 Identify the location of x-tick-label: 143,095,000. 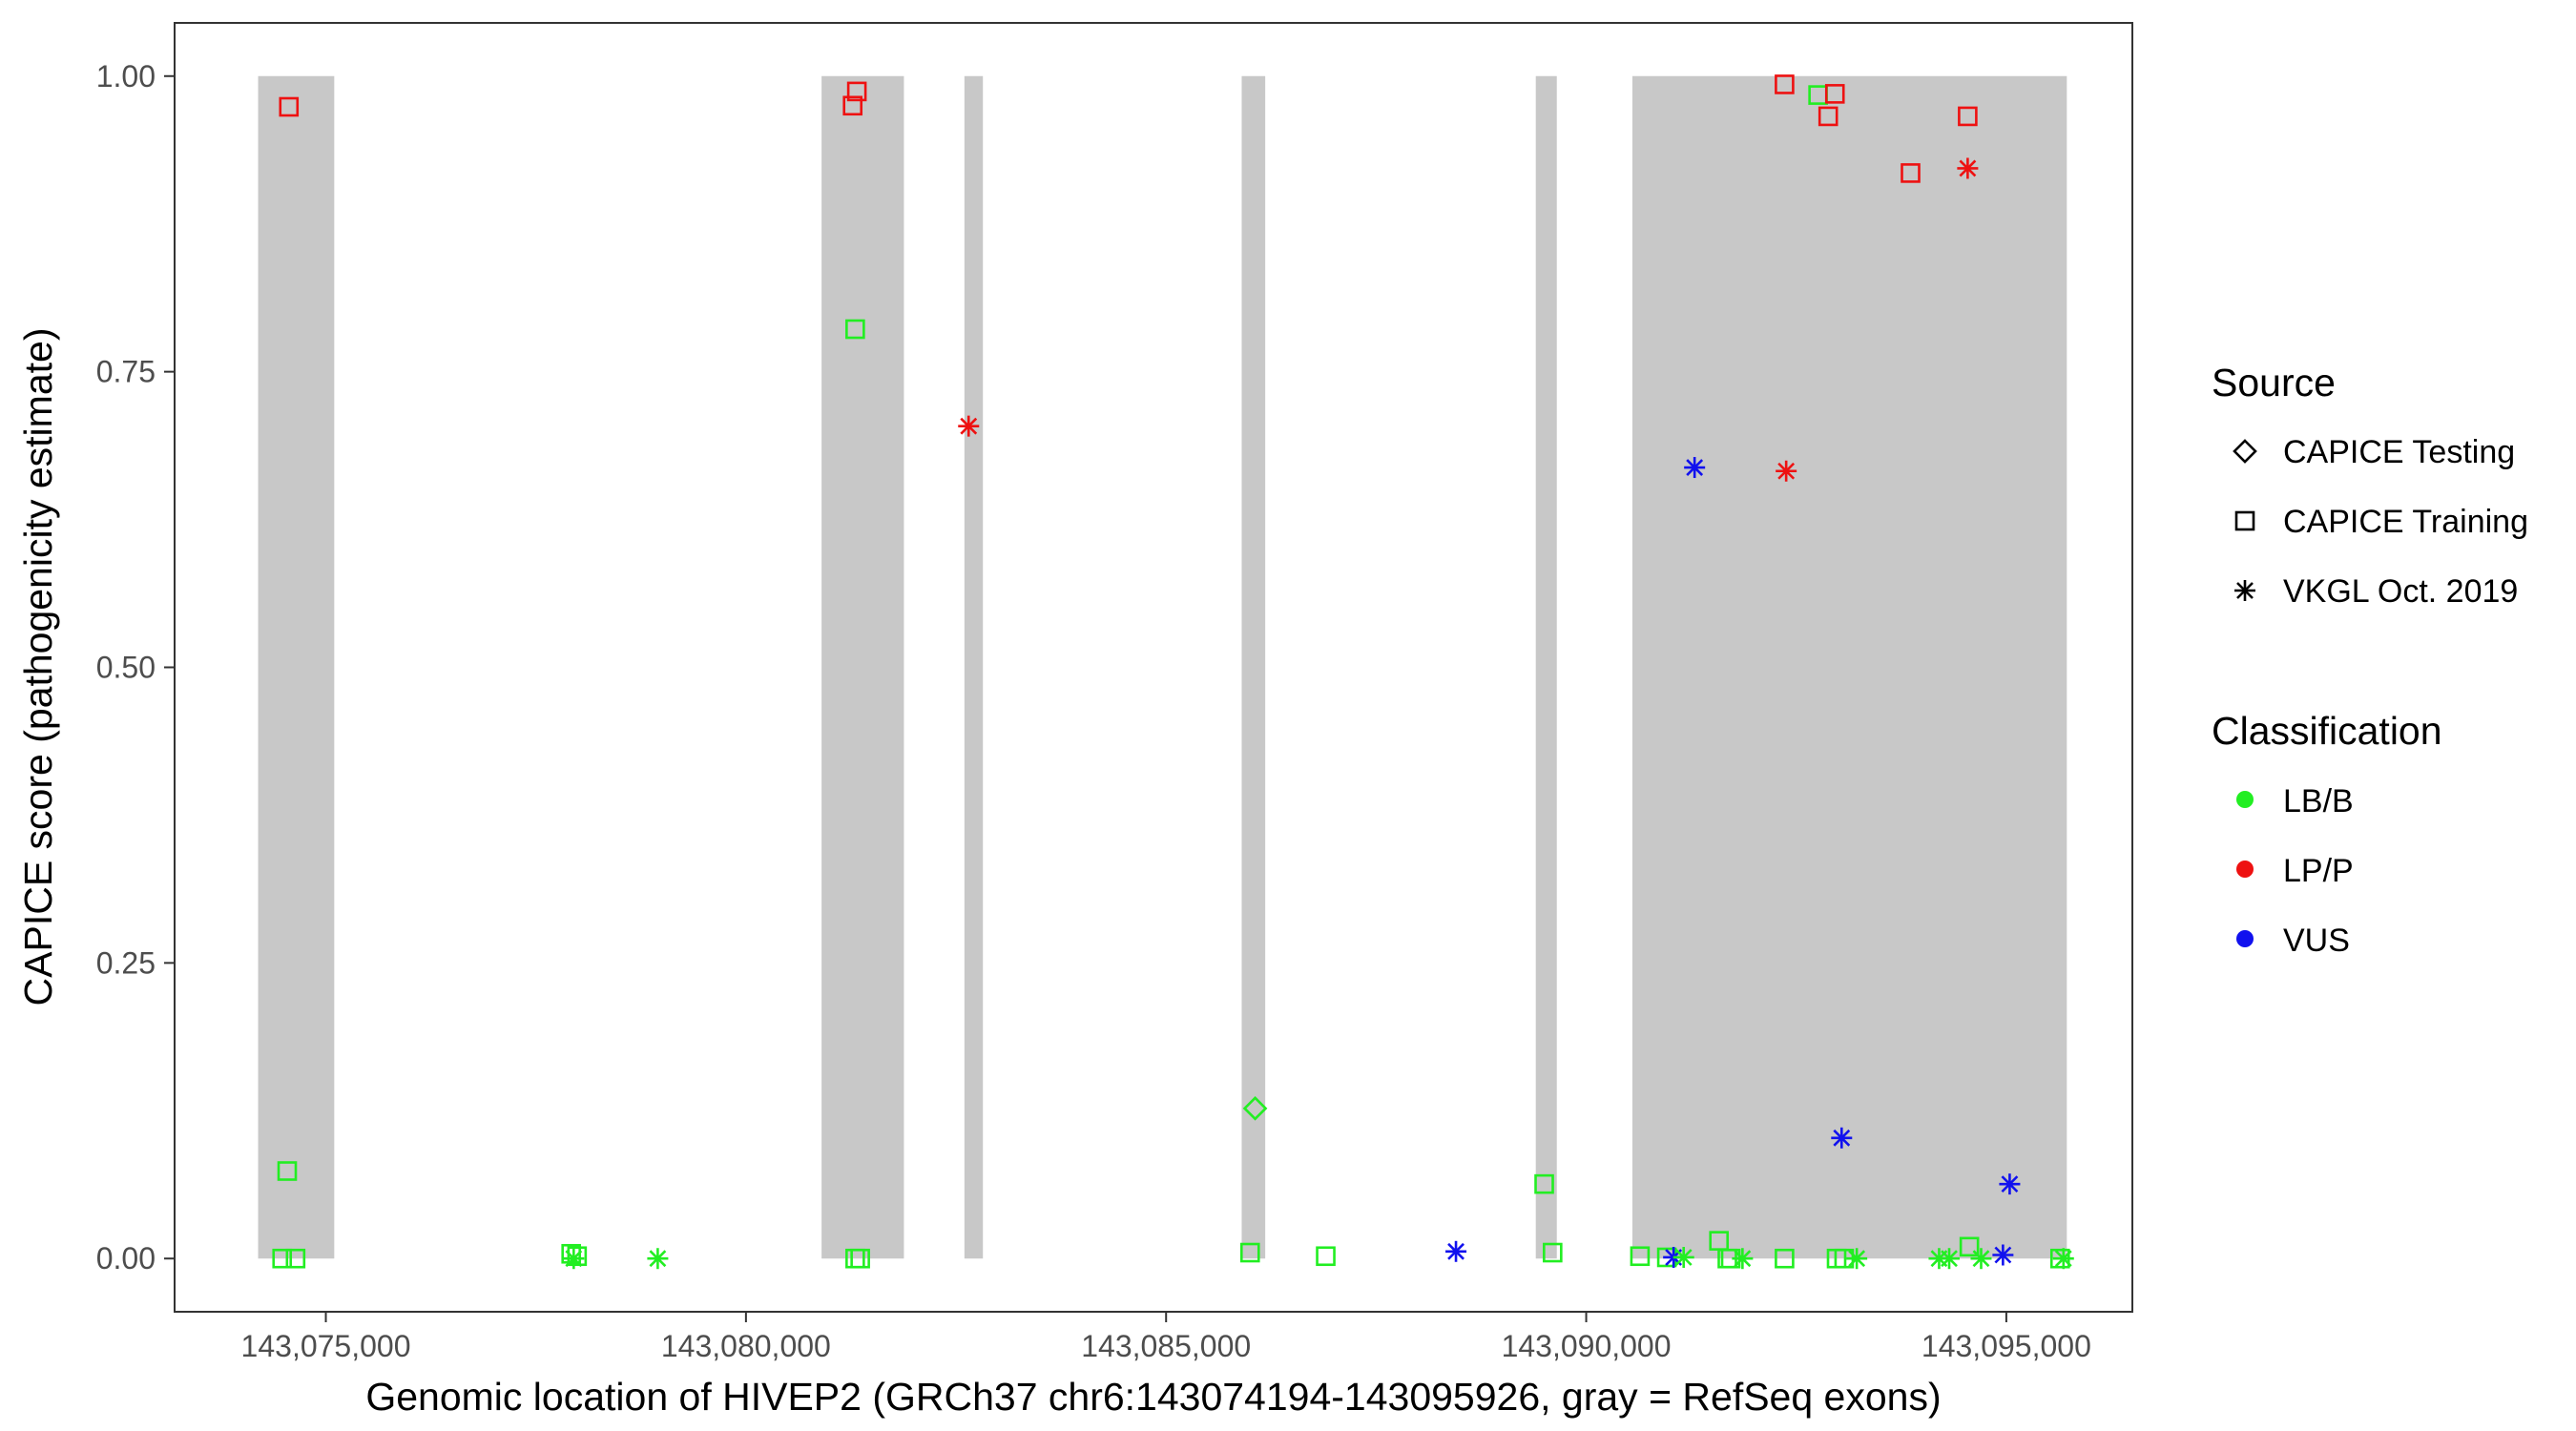
(2006, 1346).